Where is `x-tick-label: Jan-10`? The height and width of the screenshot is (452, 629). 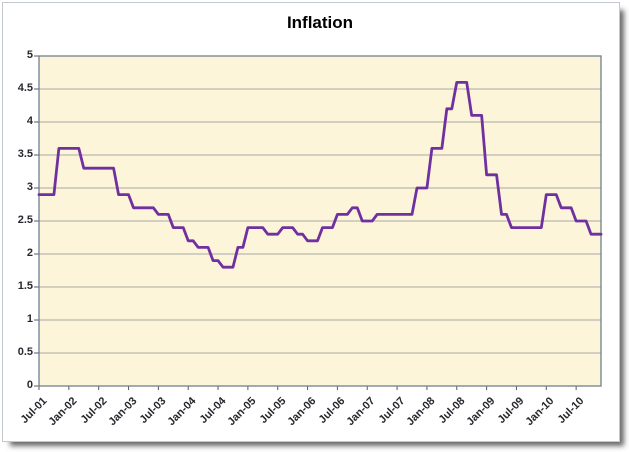 x-tick-label: Jan-10 is located at coordinates (540, 412).